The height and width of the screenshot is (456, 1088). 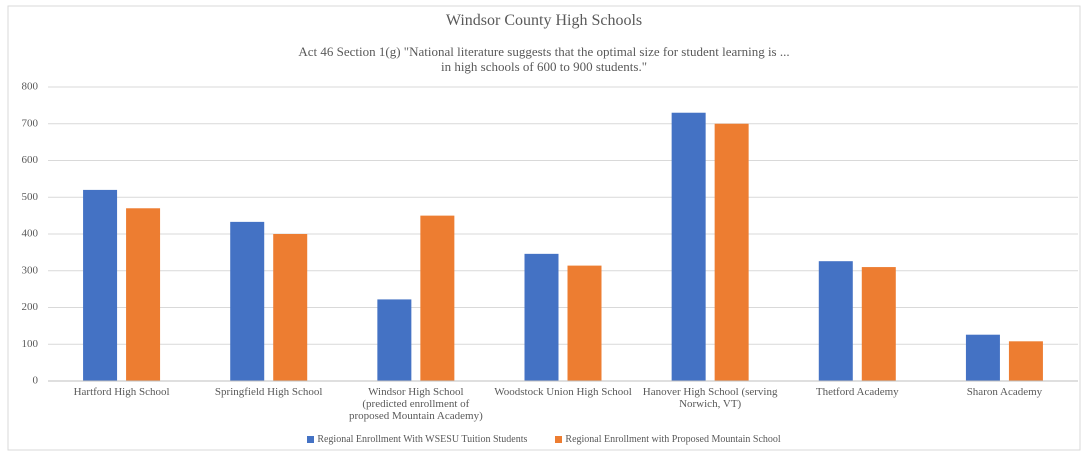 I want to click on y-tick-label: 0, so click(x=36, y=381).